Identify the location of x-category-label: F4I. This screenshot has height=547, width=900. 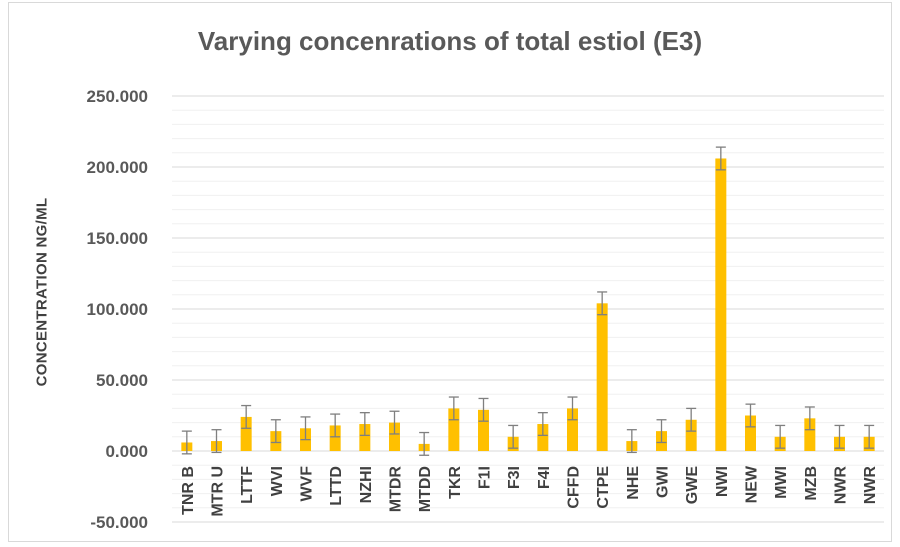
(544, 477).